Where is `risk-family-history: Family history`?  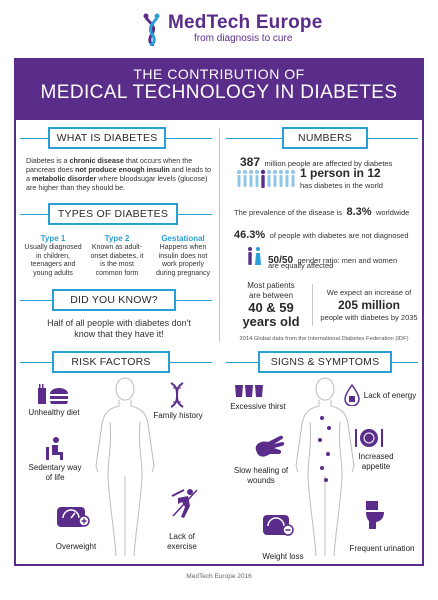 risk-family-history: Family history is located at coordinates (178, 415).